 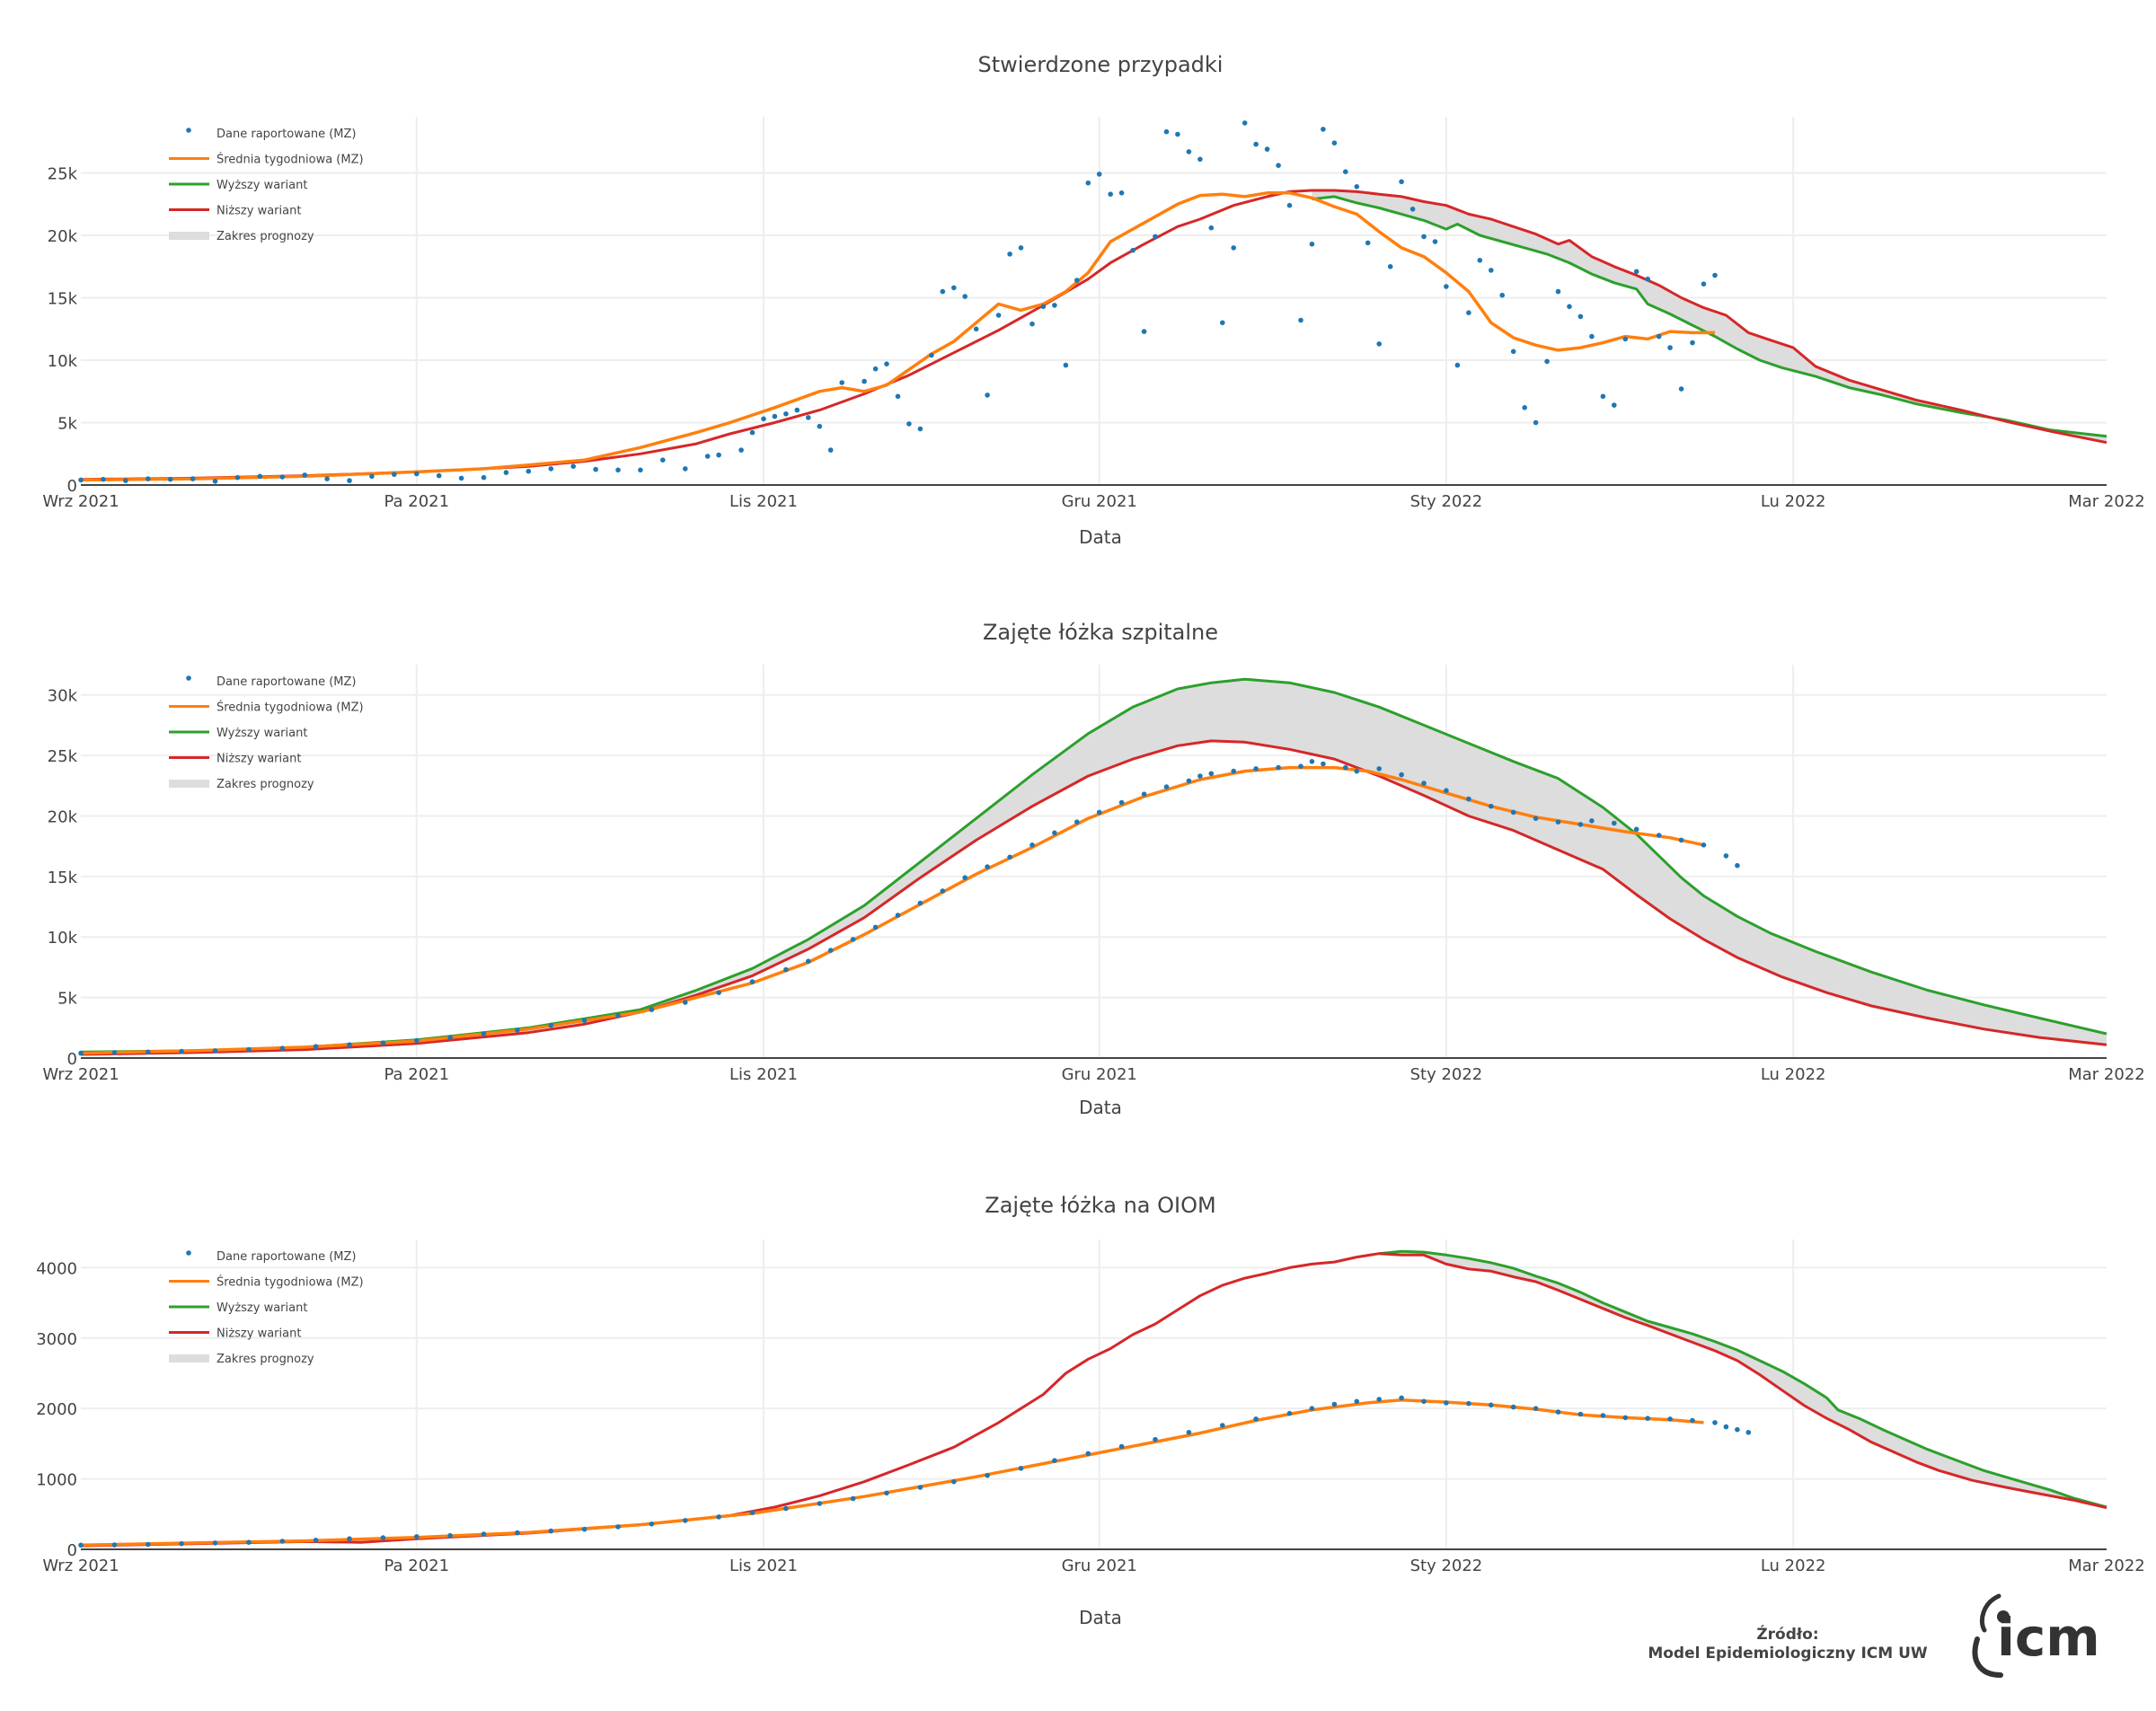 What do you see at coordinates (1447, 501) in the screenshot?
I see `x-tick-label: Sty 2022` at bounding box center [1447, 501].